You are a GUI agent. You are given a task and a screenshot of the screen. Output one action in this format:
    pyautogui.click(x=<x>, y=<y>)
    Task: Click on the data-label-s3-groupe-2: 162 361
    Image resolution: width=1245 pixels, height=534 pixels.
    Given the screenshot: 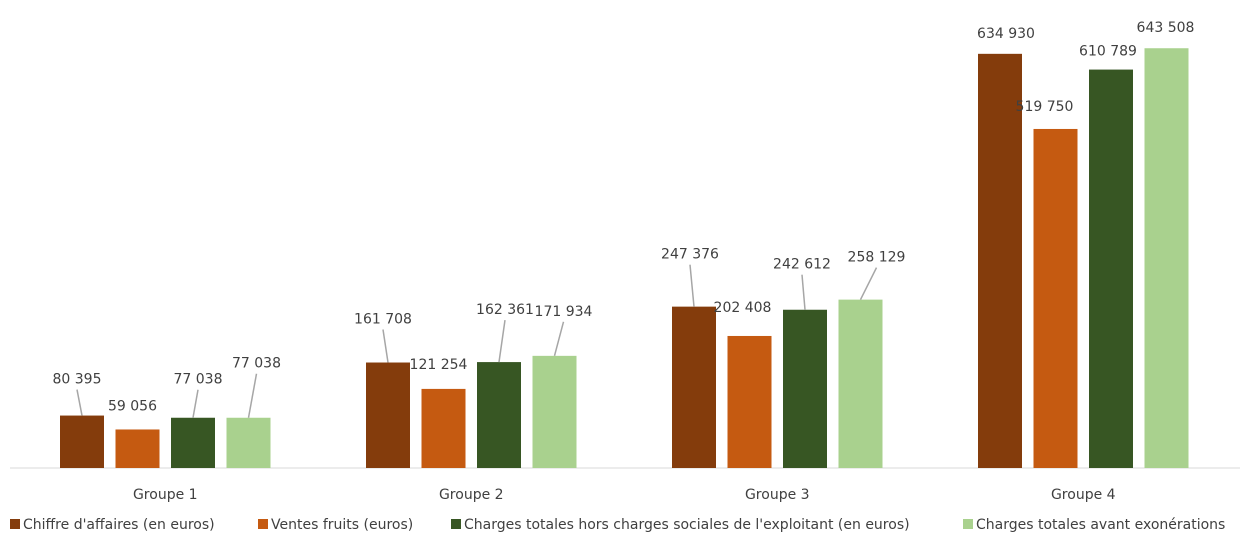 What is the action you would take?
    pyautogui.click(x=505, y=310)
    